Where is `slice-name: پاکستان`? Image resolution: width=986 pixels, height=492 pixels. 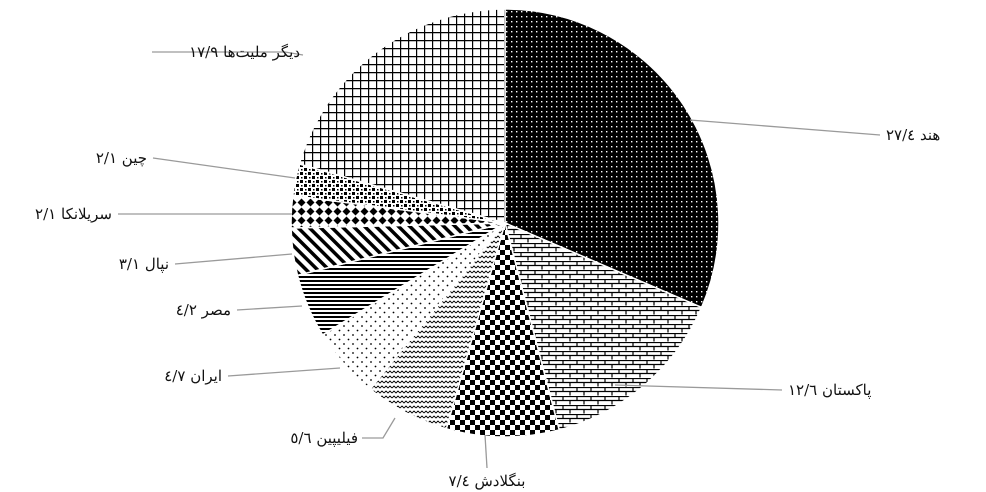
slice-name: پاکستان is located at coordinates (846, 390).